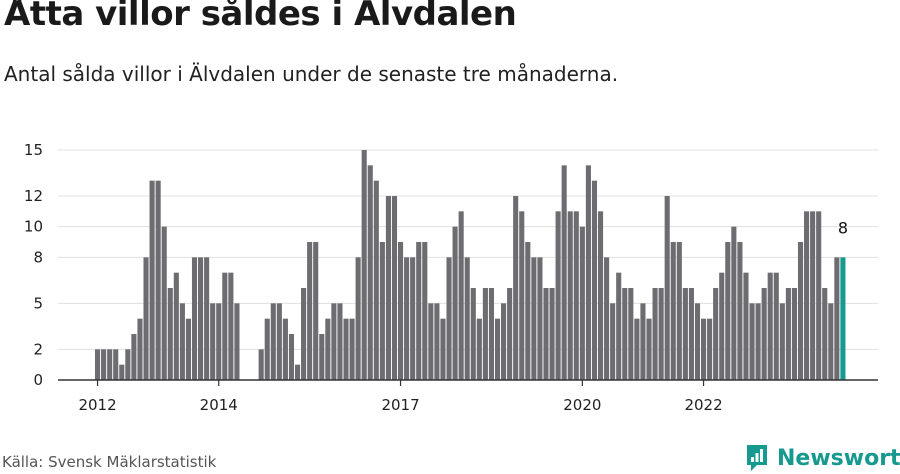  I want to click on brand-logo: Newsworthy, so click(822, 458).